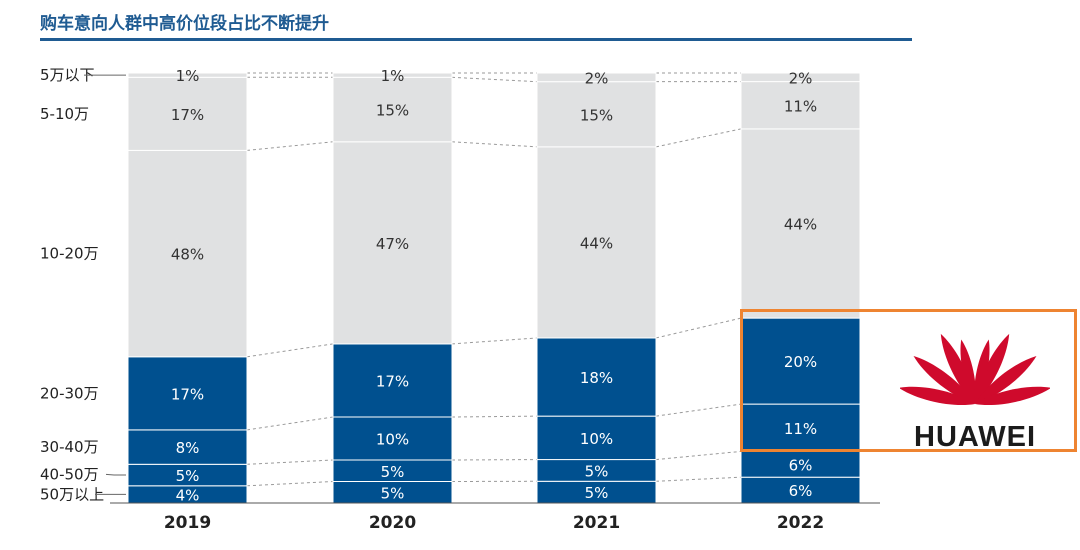 Image resolution: width=1080 pixels, height=550 pixels. Describe the element at coordinates (392, 523) in the screenshot. I see `category-label: 2020` at that location.